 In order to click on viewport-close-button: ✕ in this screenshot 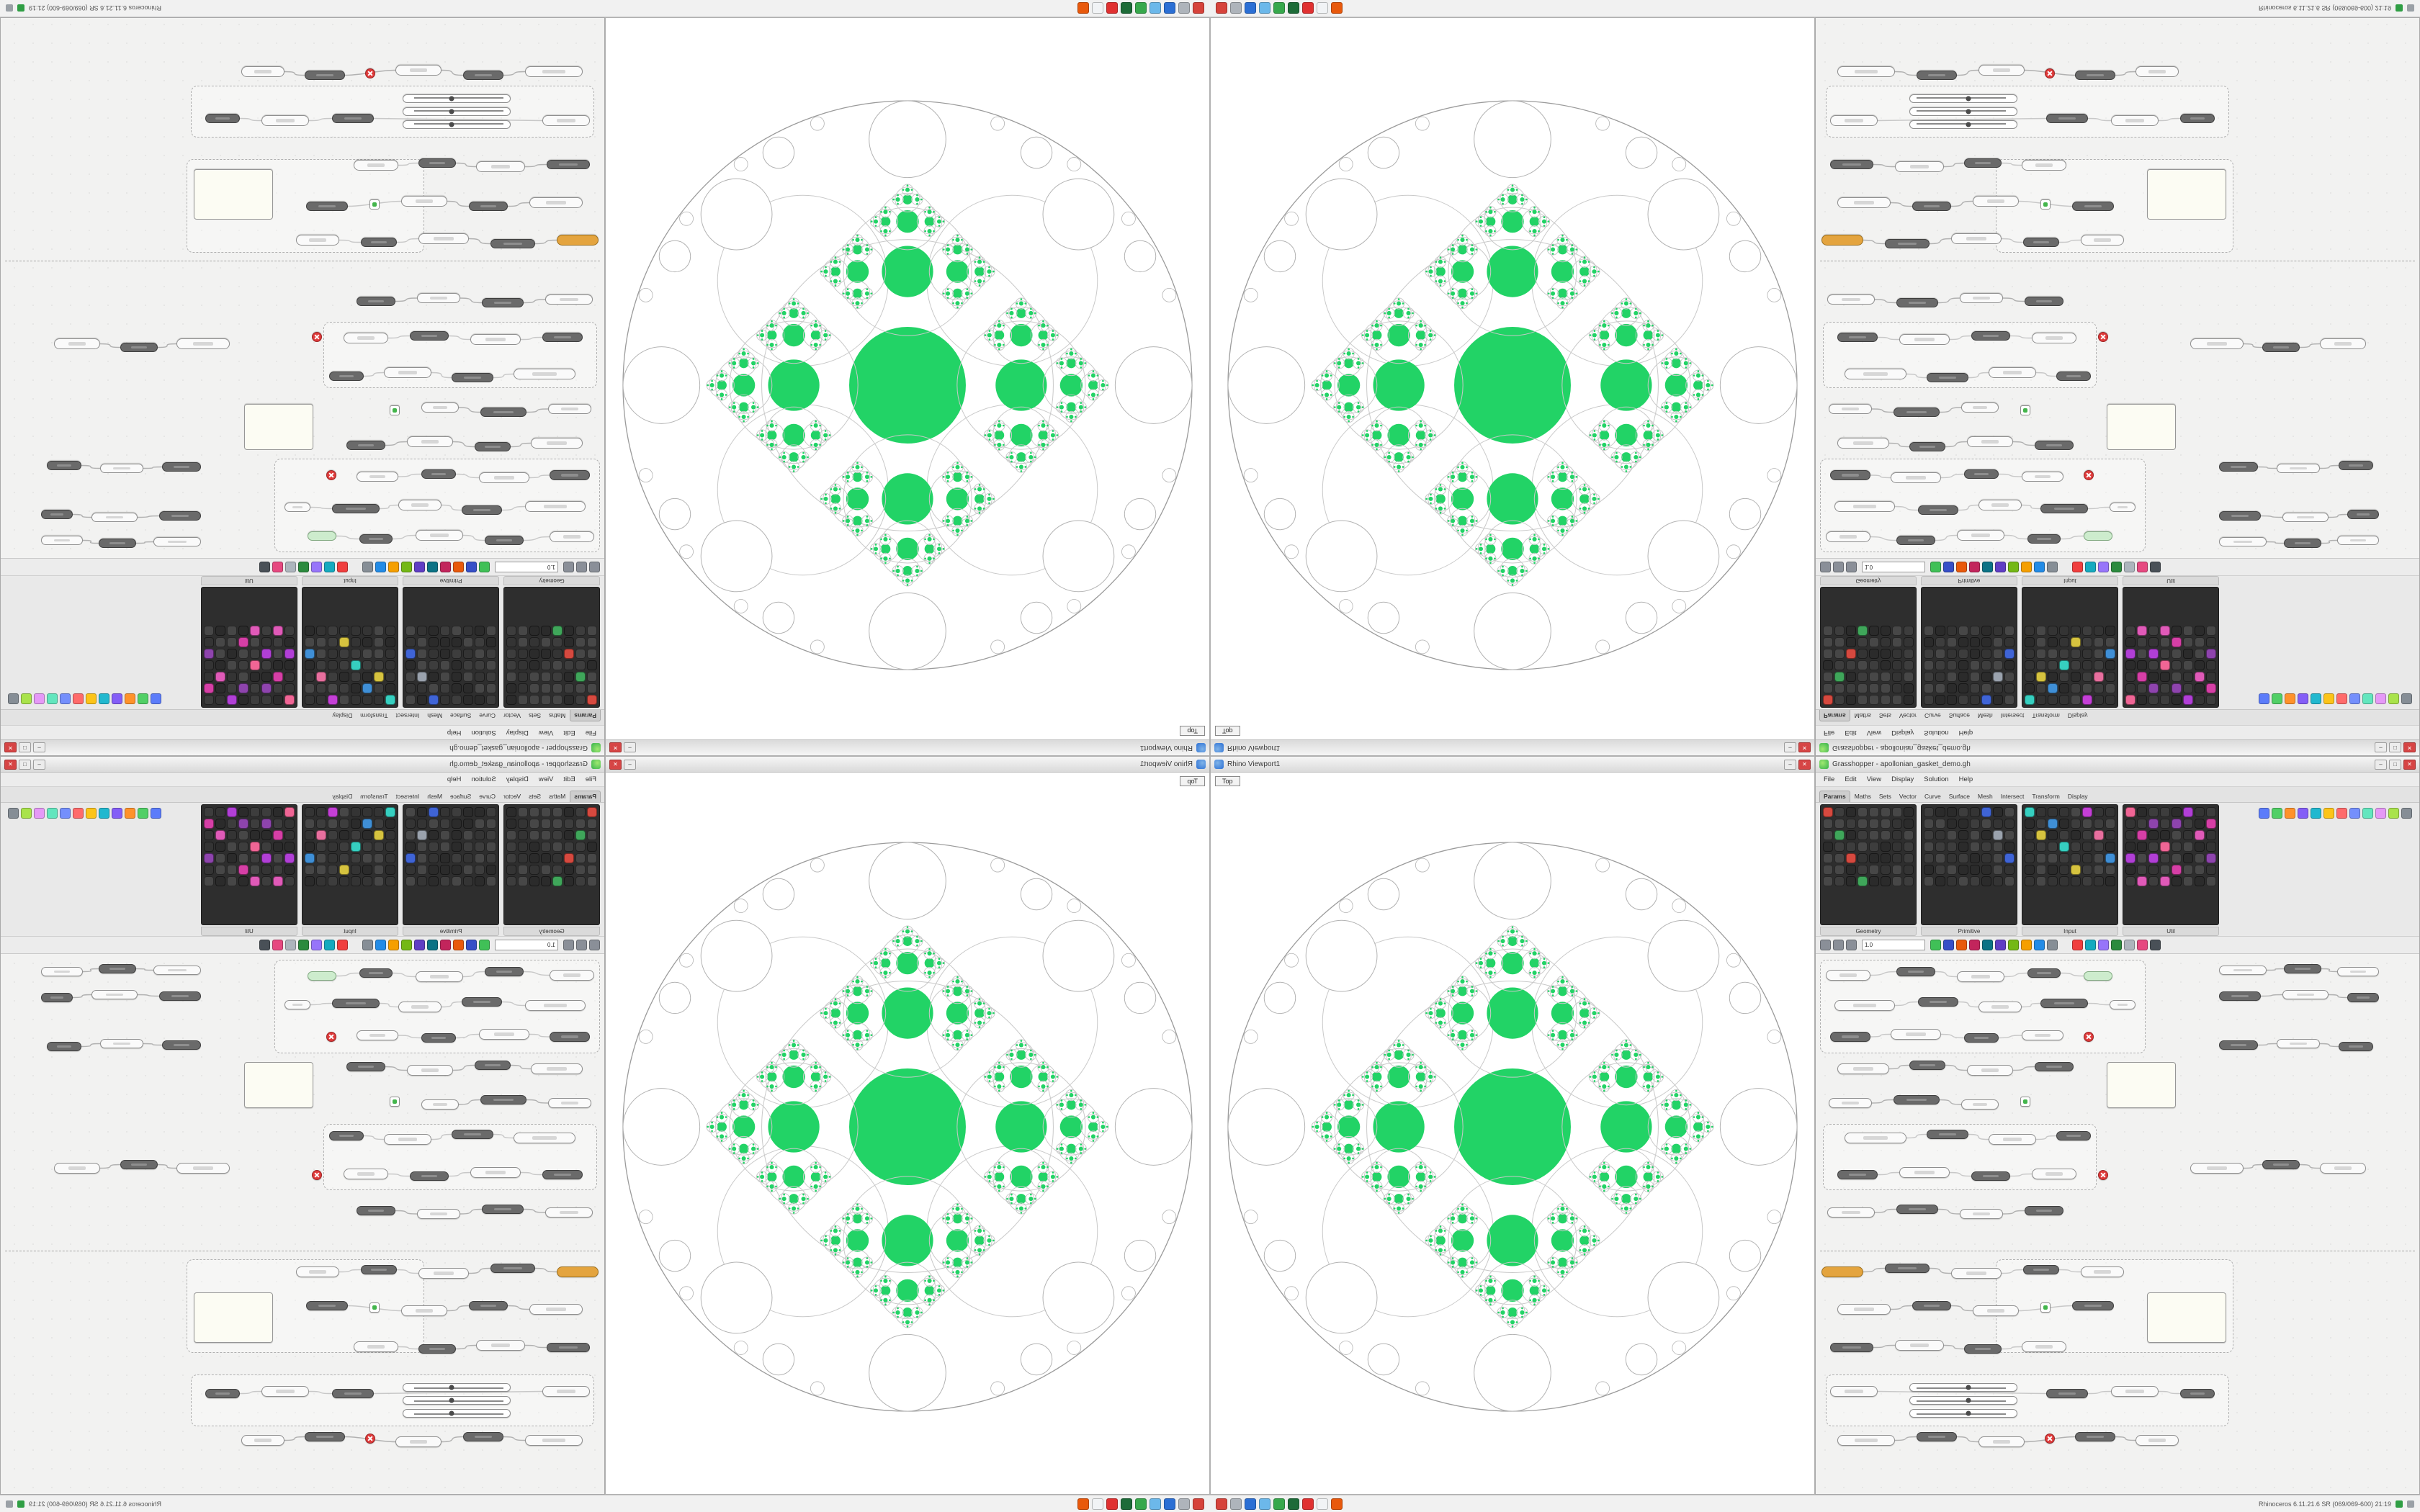, I will do `click(1804, 764)`.